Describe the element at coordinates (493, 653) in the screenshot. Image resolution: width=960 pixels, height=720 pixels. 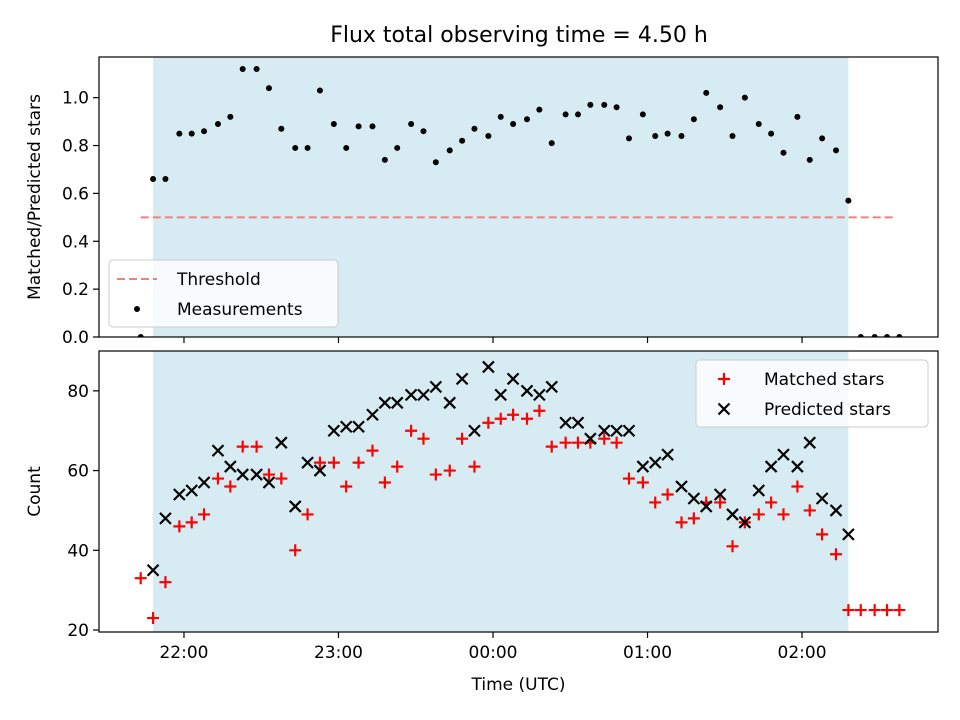
I see `x-tick-label: 00:00` at that location.